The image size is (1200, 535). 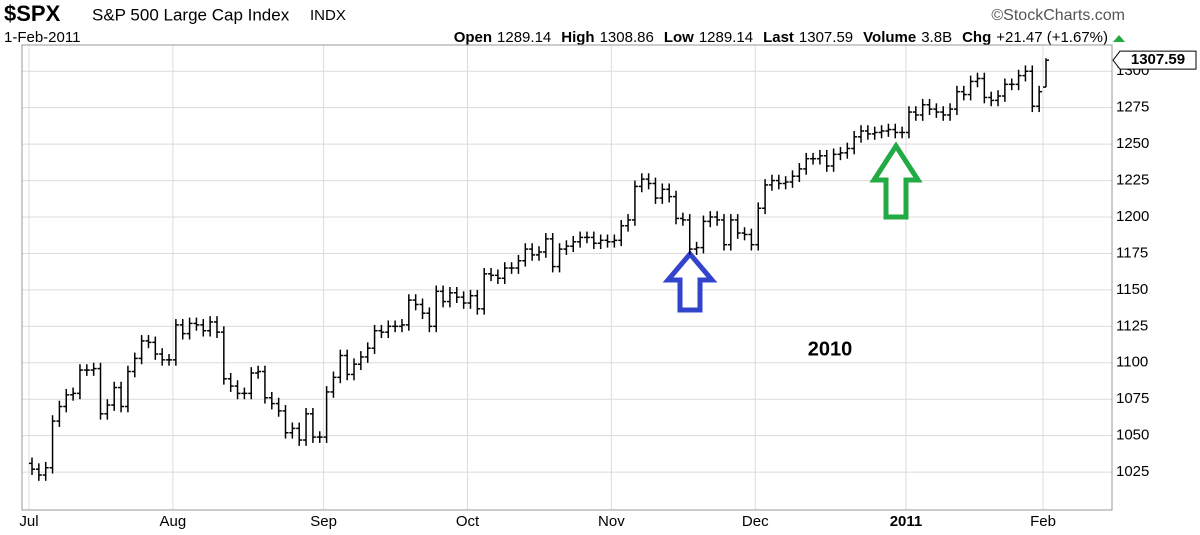 I want to click on stat-value: 1307.59, so click(x=826, y=37).